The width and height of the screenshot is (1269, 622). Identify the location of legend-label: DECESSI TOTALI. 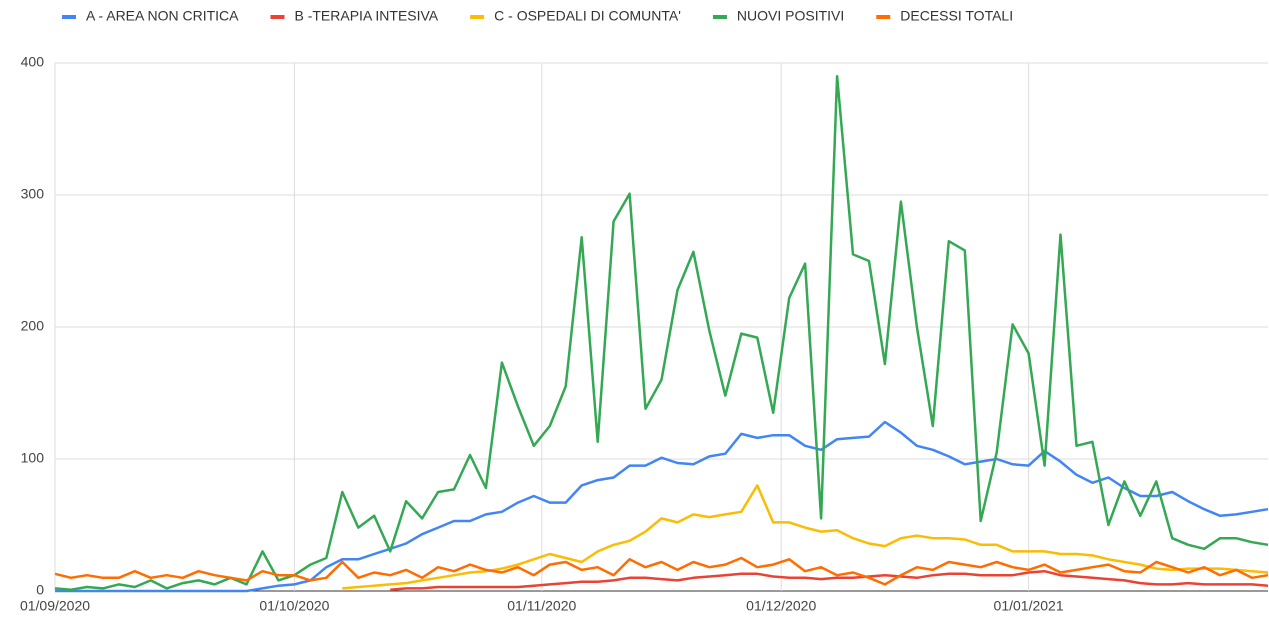
(956, 16).